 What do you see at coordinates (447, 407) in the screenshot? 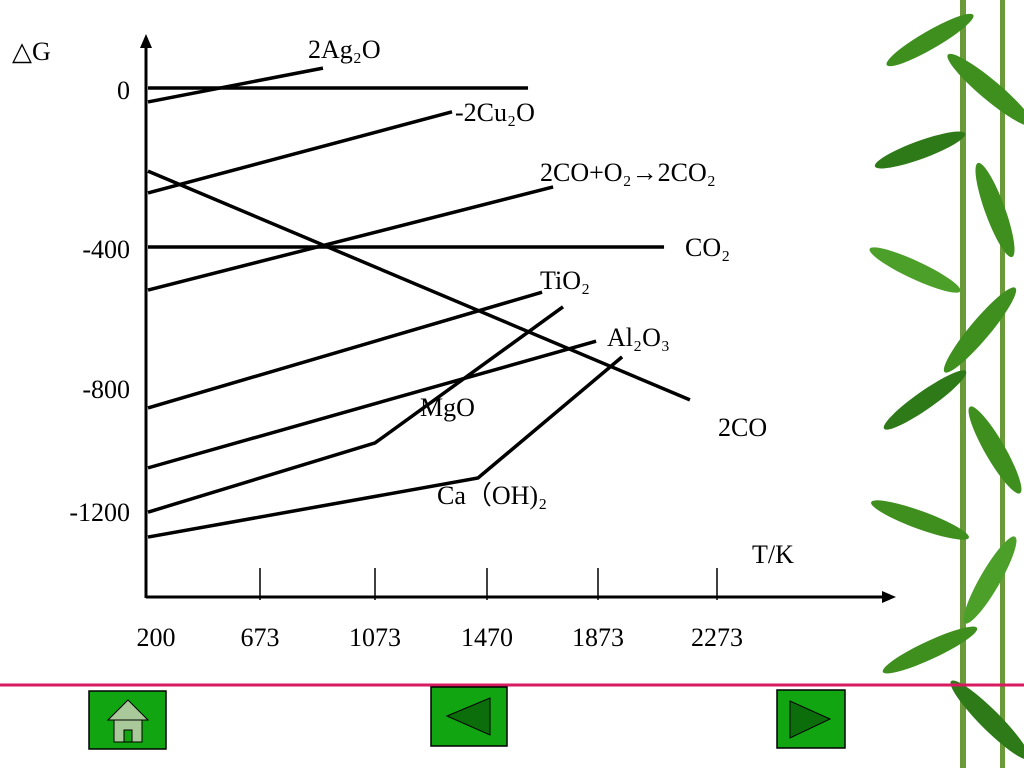
I see `series-label: MgO` at bounding box center [447, 407].